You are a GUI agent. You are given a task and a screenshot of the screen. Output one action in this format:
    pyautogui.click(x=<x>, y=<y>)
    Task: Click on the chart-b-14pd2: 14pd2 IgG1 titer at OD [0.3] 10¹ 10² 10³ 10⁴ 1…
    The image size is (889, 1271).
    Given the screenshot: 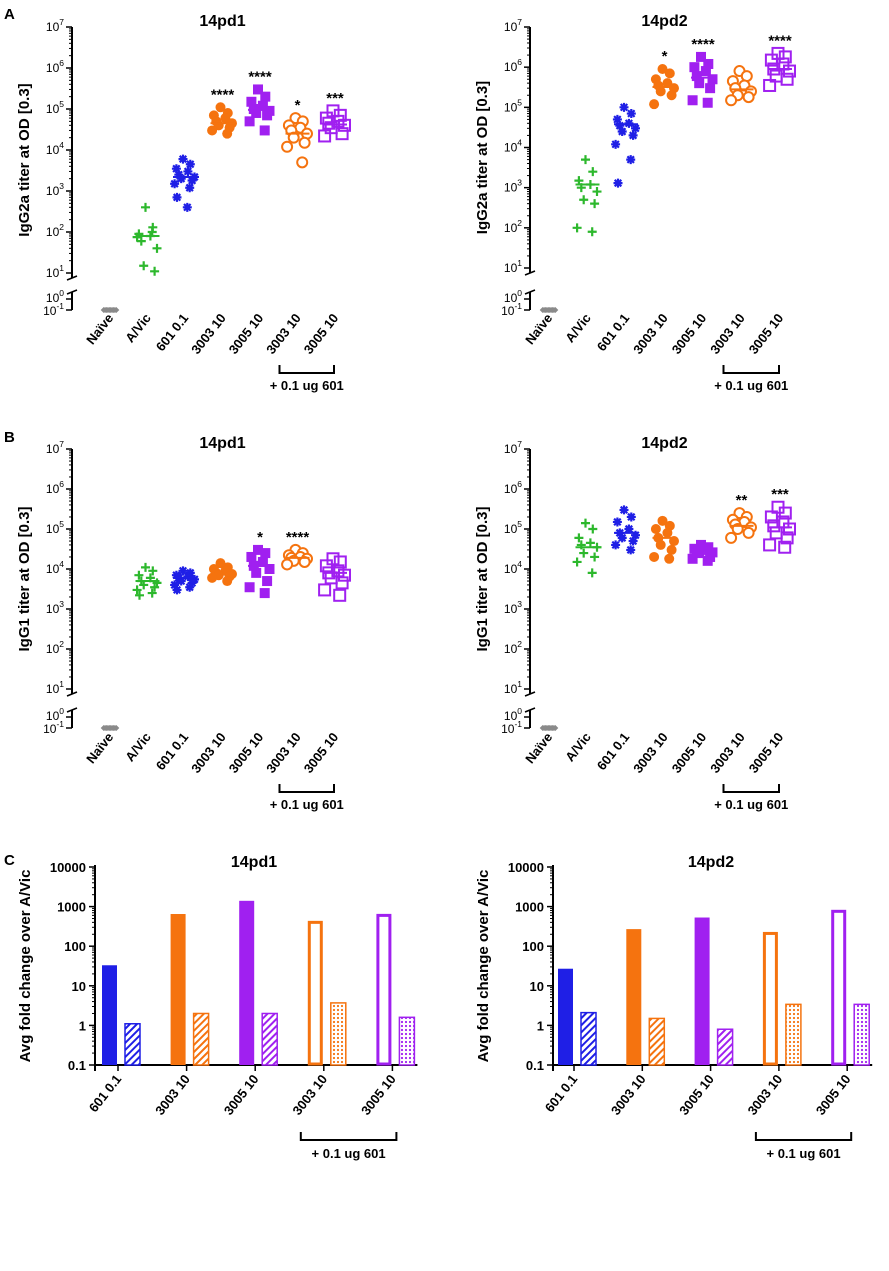 What is the action you would take?
    pyautogui.click(x=635, y=623)
    